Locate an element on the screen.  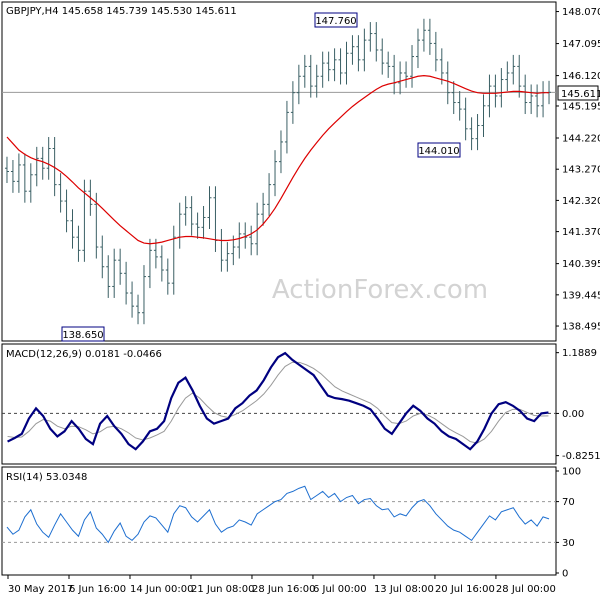
x-tick-label: 14 Jun 00:00 is located at coordinates (162, 589).